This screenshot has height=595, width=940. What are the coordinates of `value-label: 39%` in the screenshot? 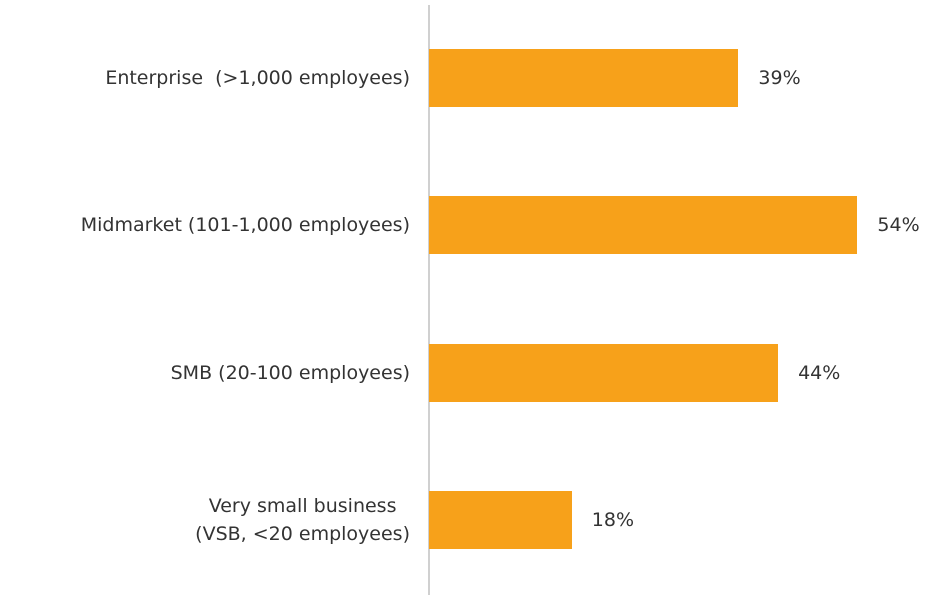 It's located at (779, 77).